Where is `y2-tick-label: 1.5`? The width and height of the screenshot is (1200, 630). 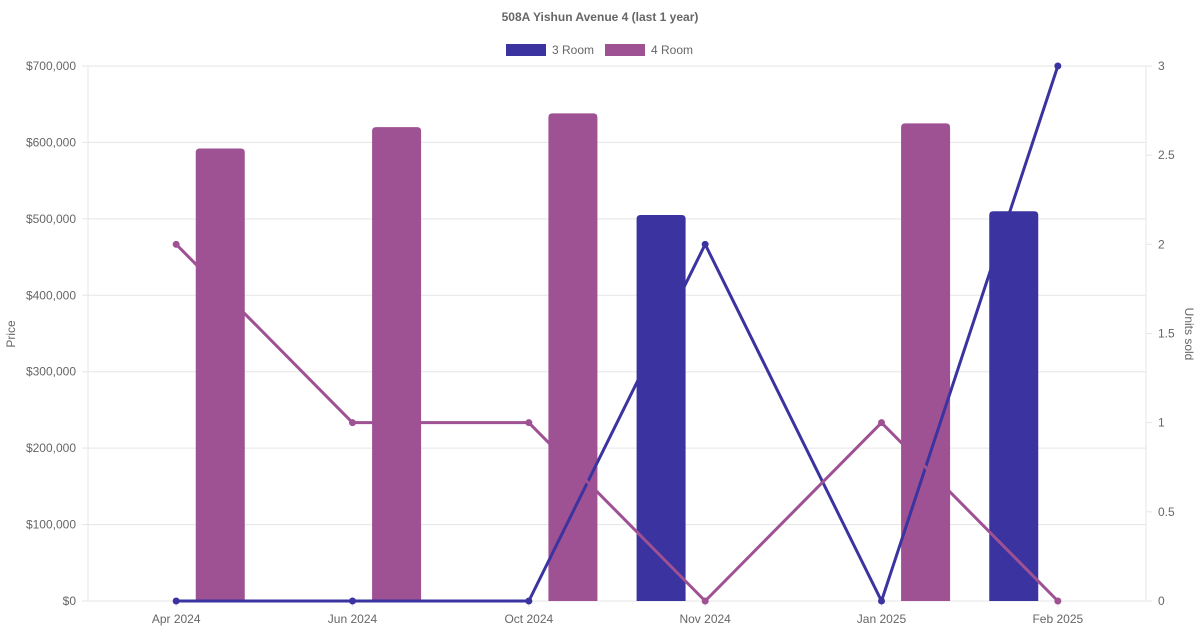 y2-tick-label: 1.5 is located at coordinates (1166, 334).